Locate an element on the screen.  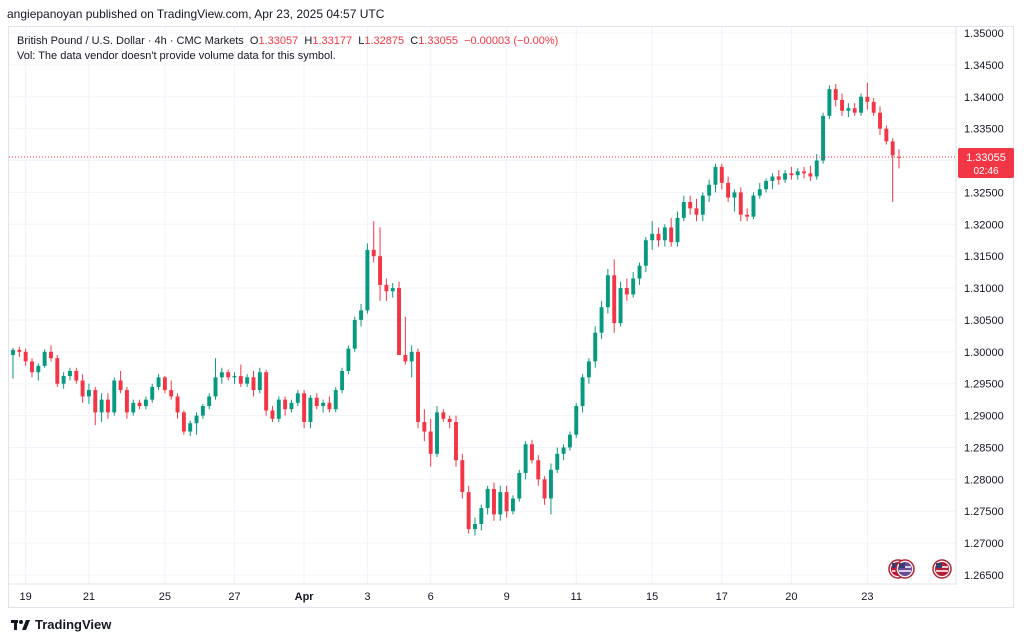
price-tick-label: 1.29500 is located at coordinates (984, 385).